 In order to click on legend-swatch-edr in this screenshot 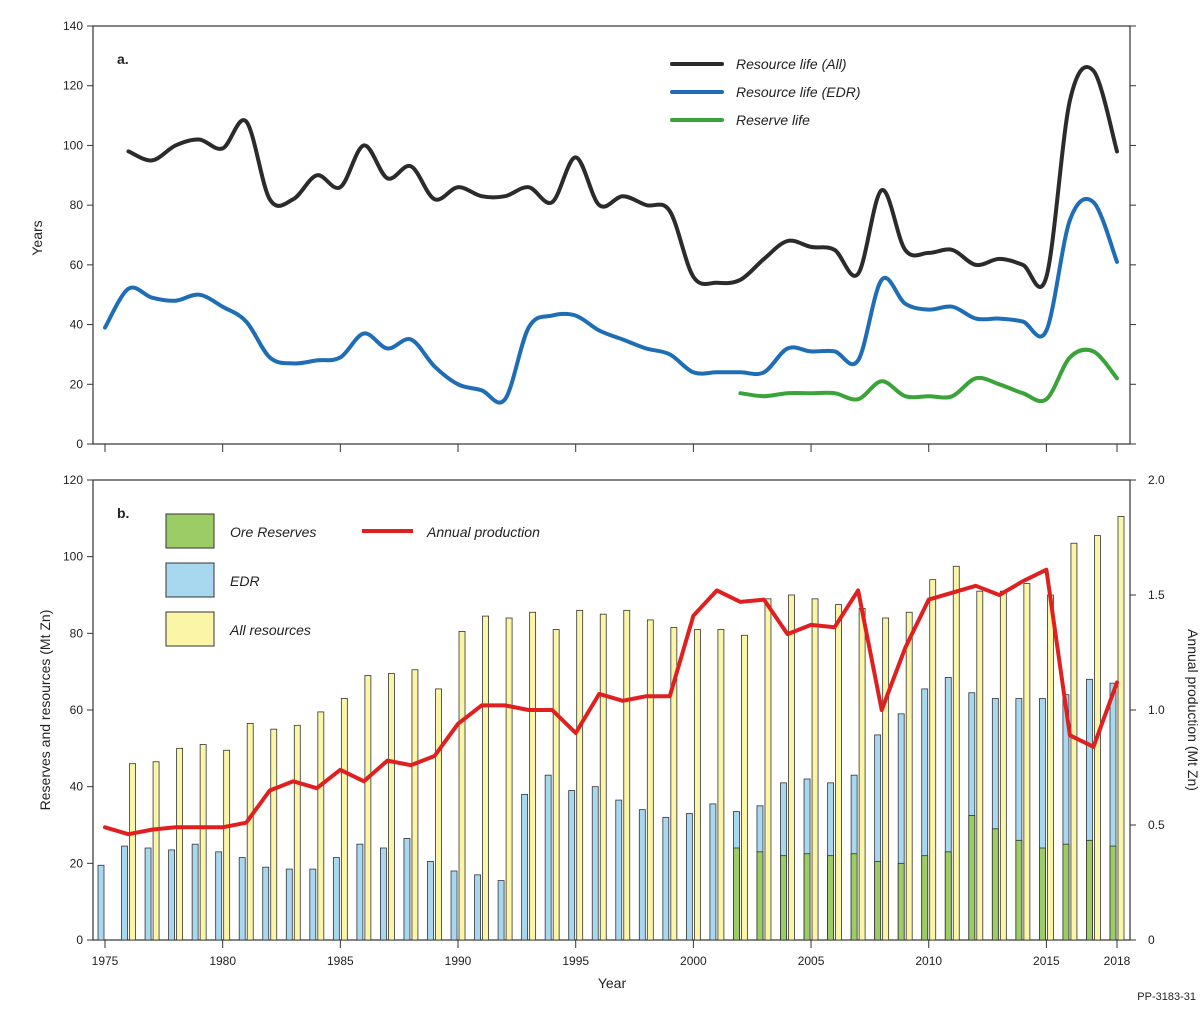, I will do `click(190, 580)`.